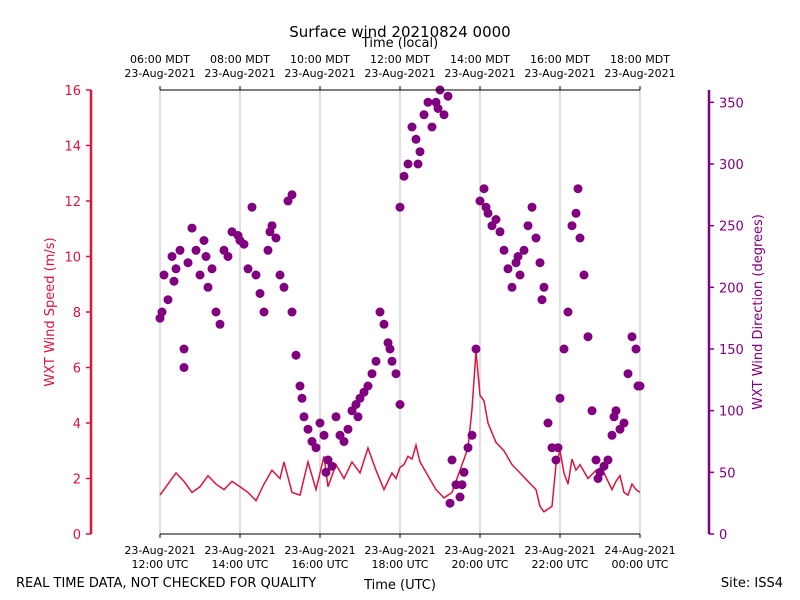 This screenshot has height=600, width=800. I want to click on left-axis-ticks: 0 2 4 6 8 10 12 14 16, so click(77, 313).